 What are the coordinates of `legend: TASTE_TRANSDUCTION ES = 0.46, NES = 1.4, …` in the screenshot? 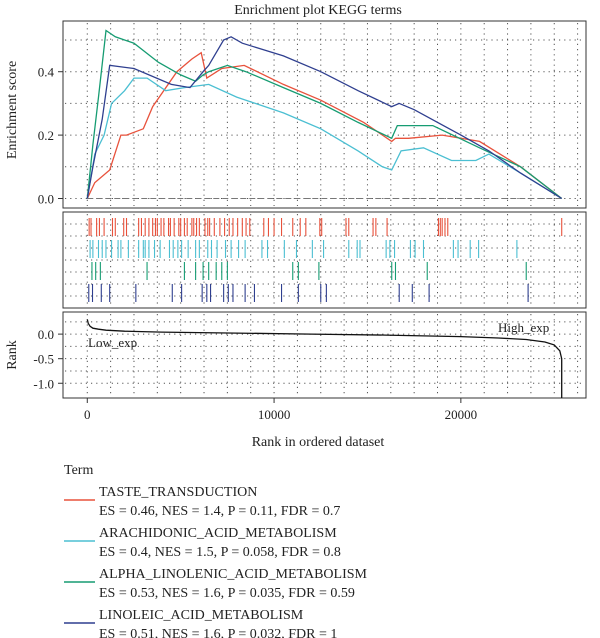 It's located at (216, 561).